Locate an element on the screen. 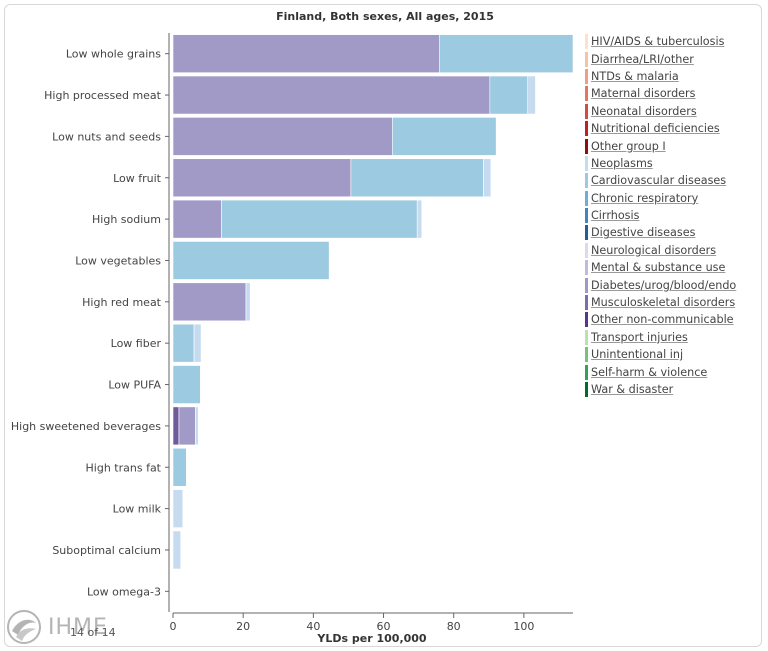 The image size is (768, 651). bar-high-red-meat-diabetes-urog-blood-endo is located at coordinates (209, 302).